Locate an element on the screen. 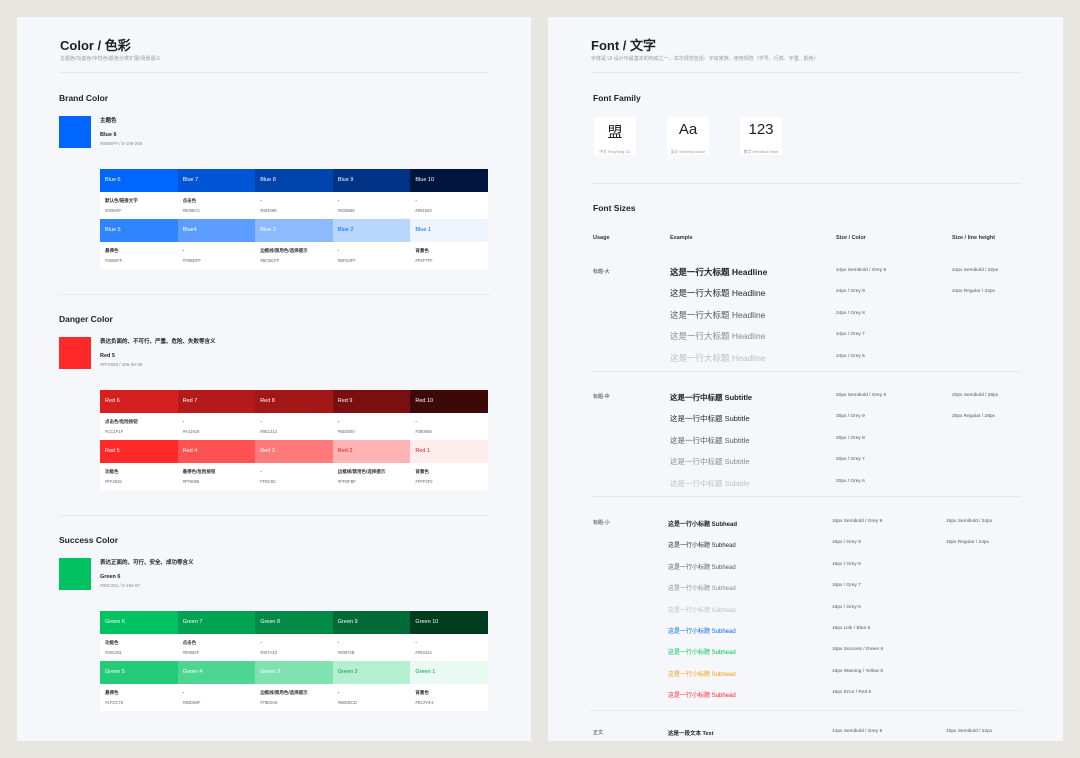  font-size-color: 16px Link / Blue 6 is located at coordinates (851, 628).